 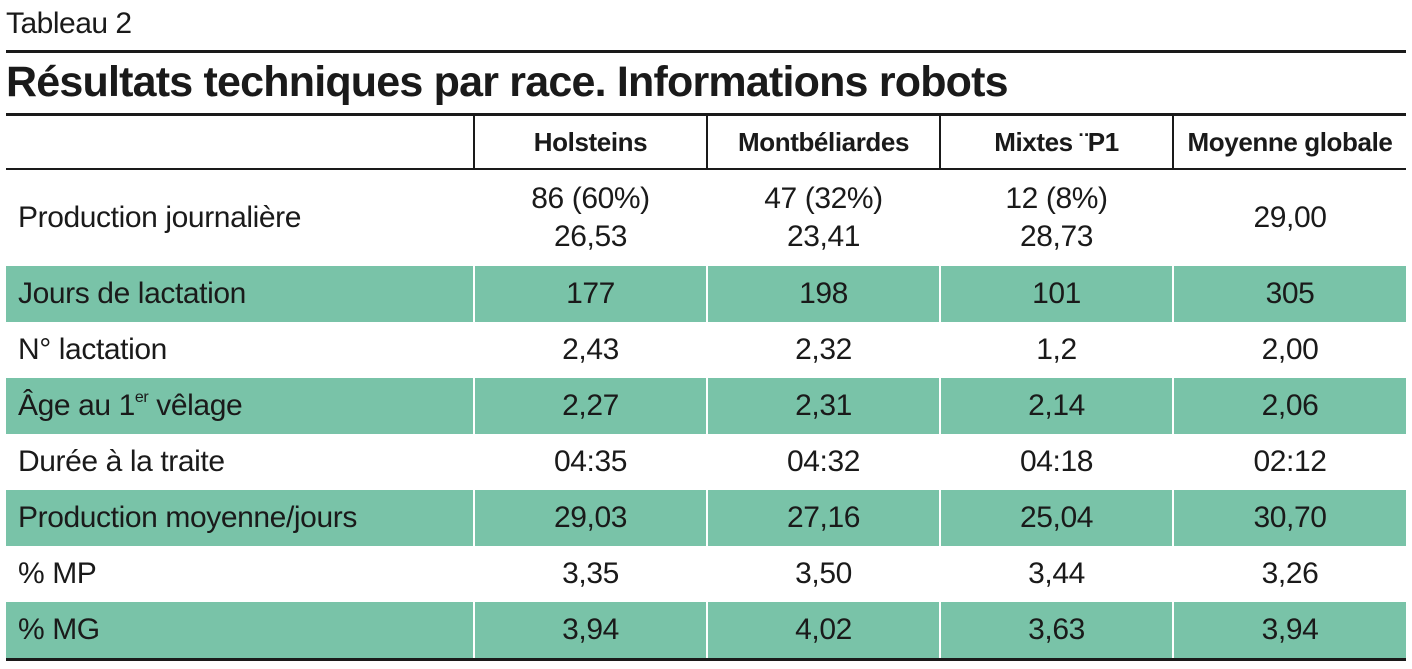 What do you see at coordinates (1289, 350) in the screenshot?
I see `table-cell: 2,00` at bounding box center [1289, 350].